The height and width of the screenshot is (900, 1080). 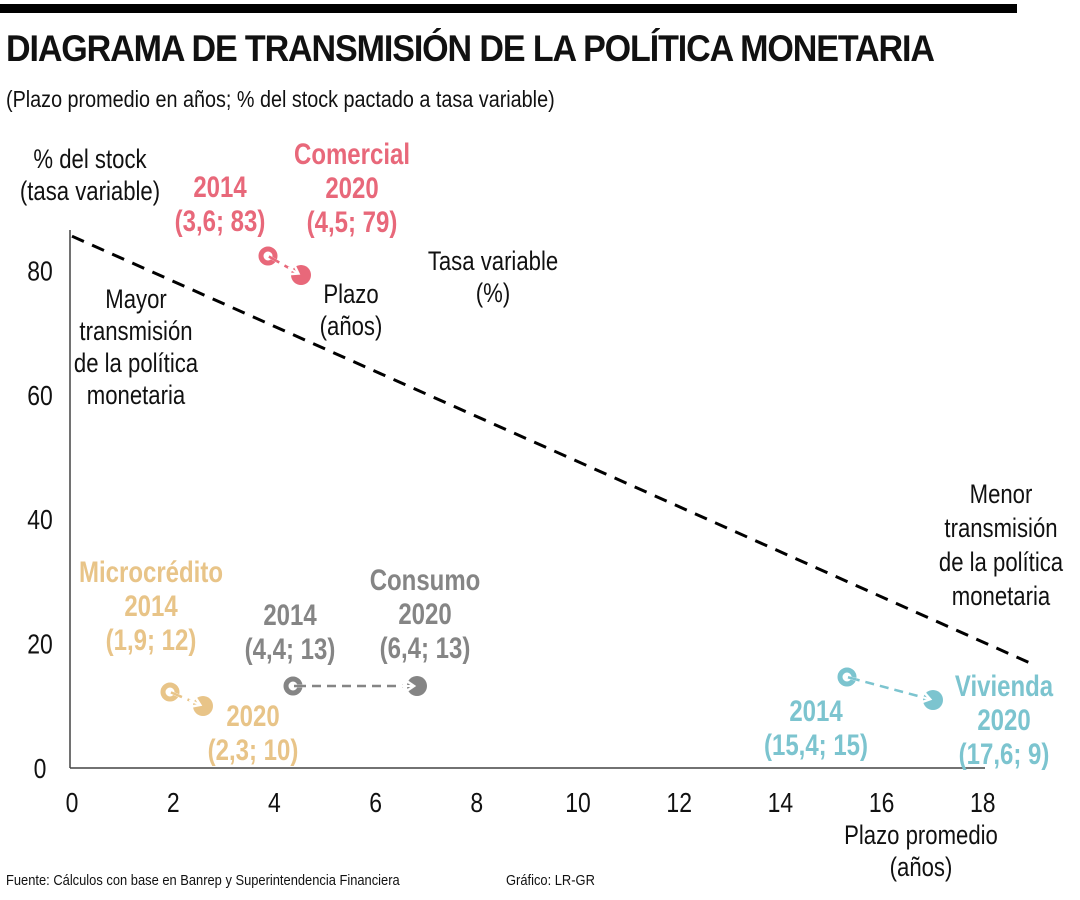 I want to click on value-label: (6,4; 13), so click(x=425, y=647).